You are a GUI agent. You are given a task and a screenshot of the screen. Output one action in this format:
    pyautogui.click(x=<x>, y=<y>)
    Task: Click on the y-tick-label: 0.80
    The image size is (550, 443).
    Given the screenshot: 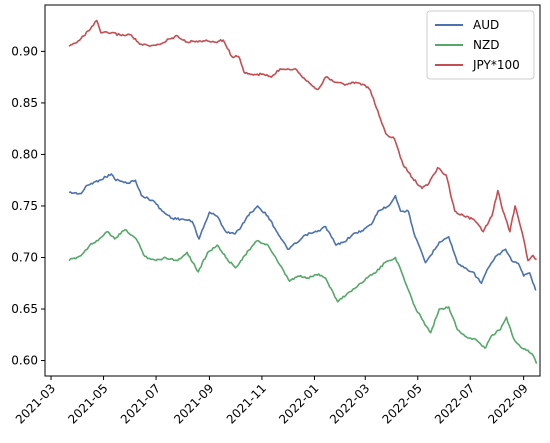 What is the action you would take?
    pyautogui.click(x=24, y=154)
    